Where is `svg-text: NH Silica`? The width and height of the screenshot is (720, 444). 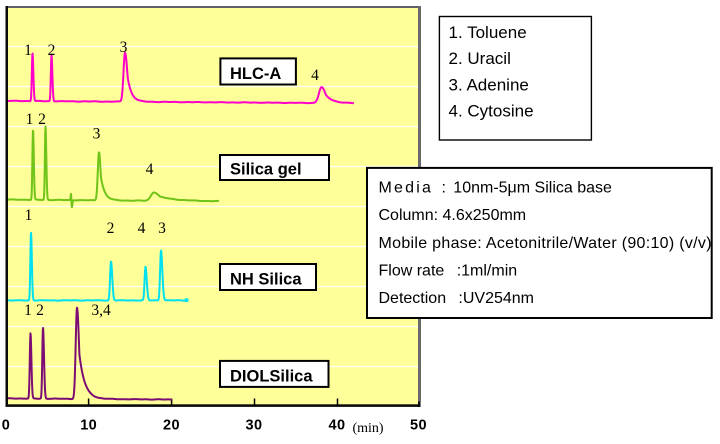
svg-text: NH Silica is located at coordinates (266, 279).